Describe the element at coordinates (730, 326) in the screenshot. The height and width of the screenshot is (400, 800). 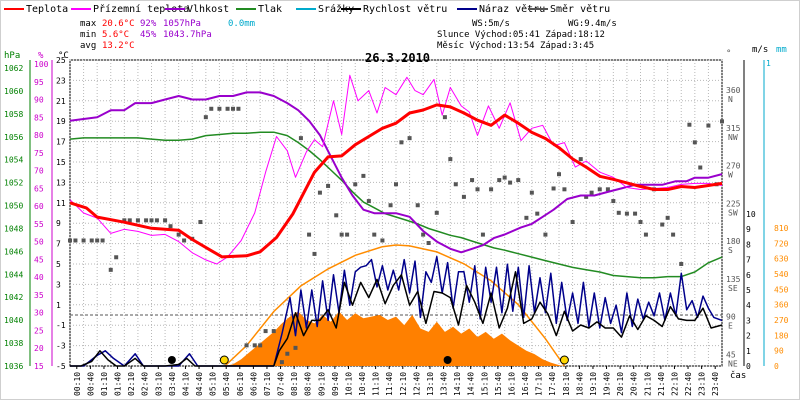
I see `axis-tick-dir-name: E` at that location.